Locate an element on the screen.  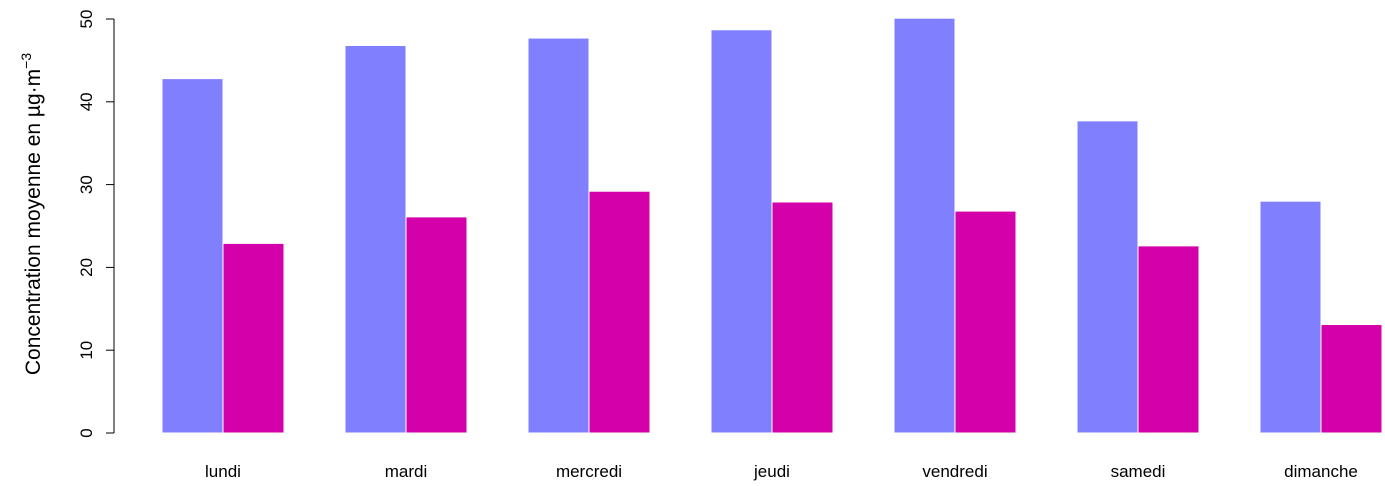
category-label: jeudi is located at coordinates (771, 471).